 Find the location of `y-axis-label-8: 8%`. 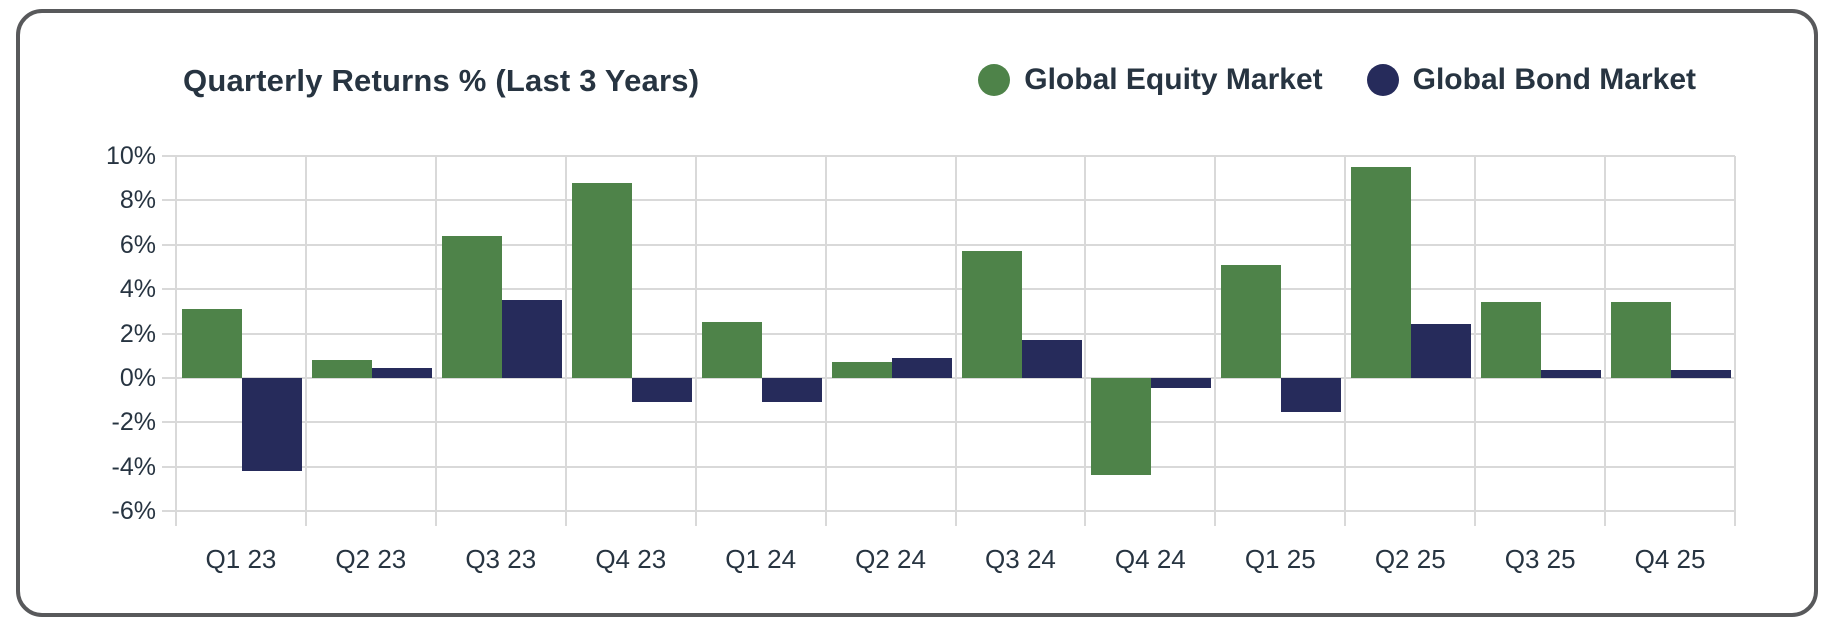

y-axis-label-8: 8% is located at coordinates (137, 200).